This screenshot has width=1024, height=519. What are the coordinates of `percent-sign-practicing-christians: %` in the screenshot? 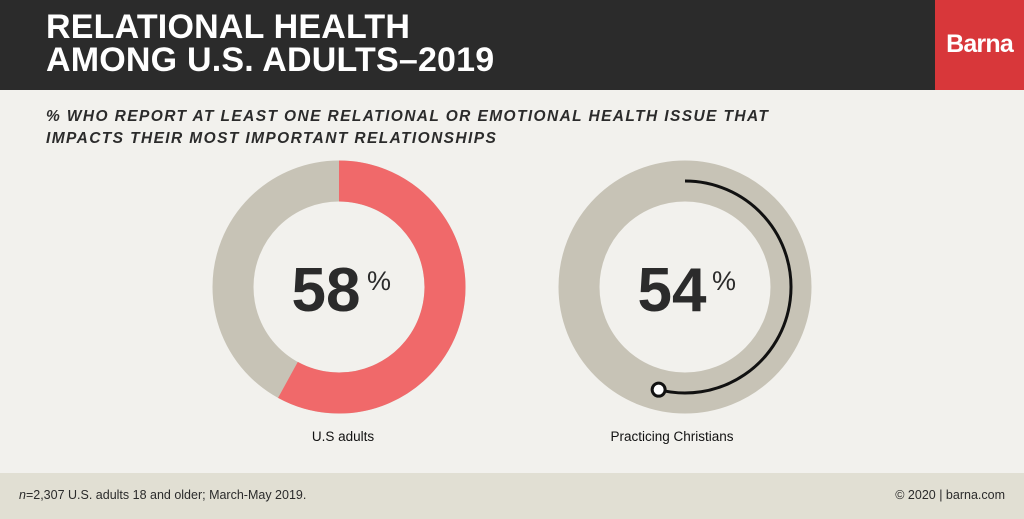 It's located at (724, 281).